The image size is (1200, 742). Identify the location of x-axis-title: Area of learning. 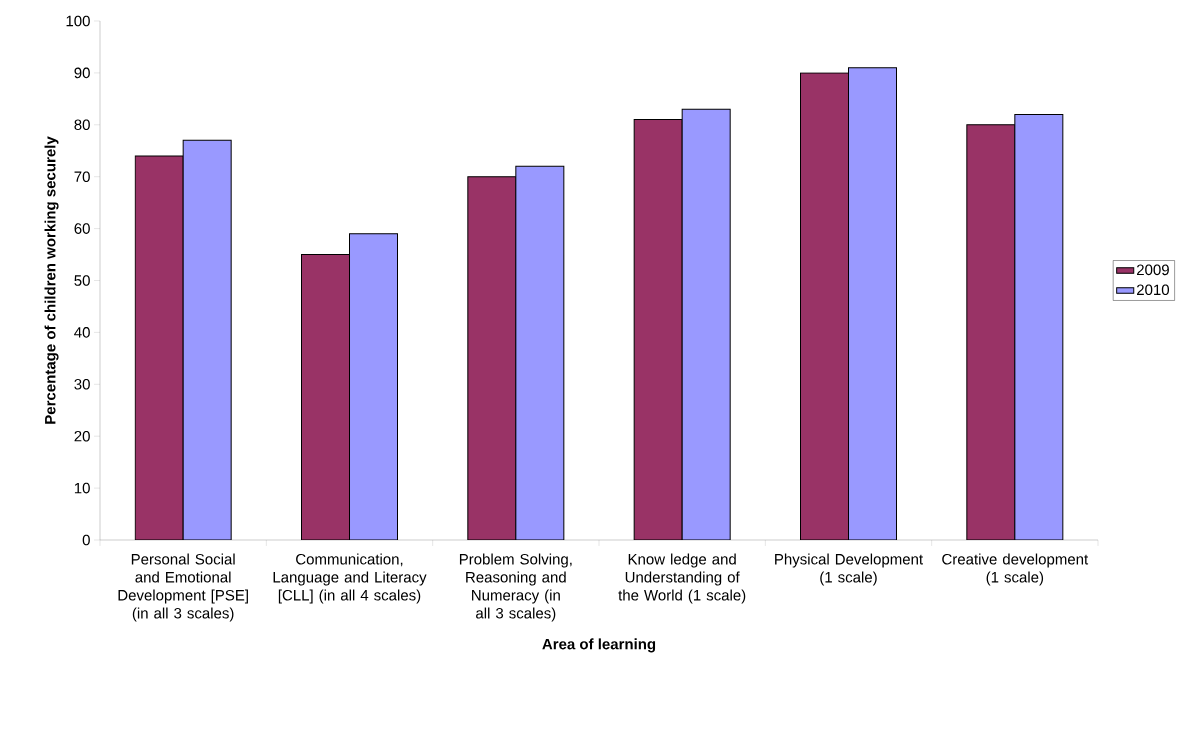
(599, 645).